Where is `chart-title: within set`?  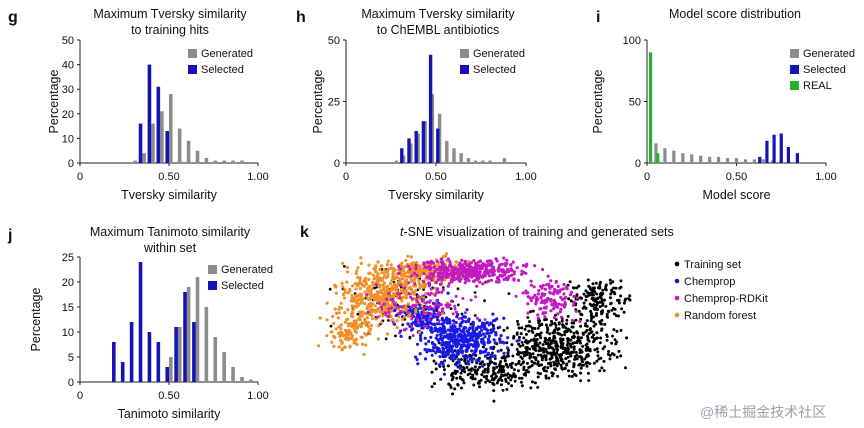 chart-title: within set is located at coordinates (170, 248).